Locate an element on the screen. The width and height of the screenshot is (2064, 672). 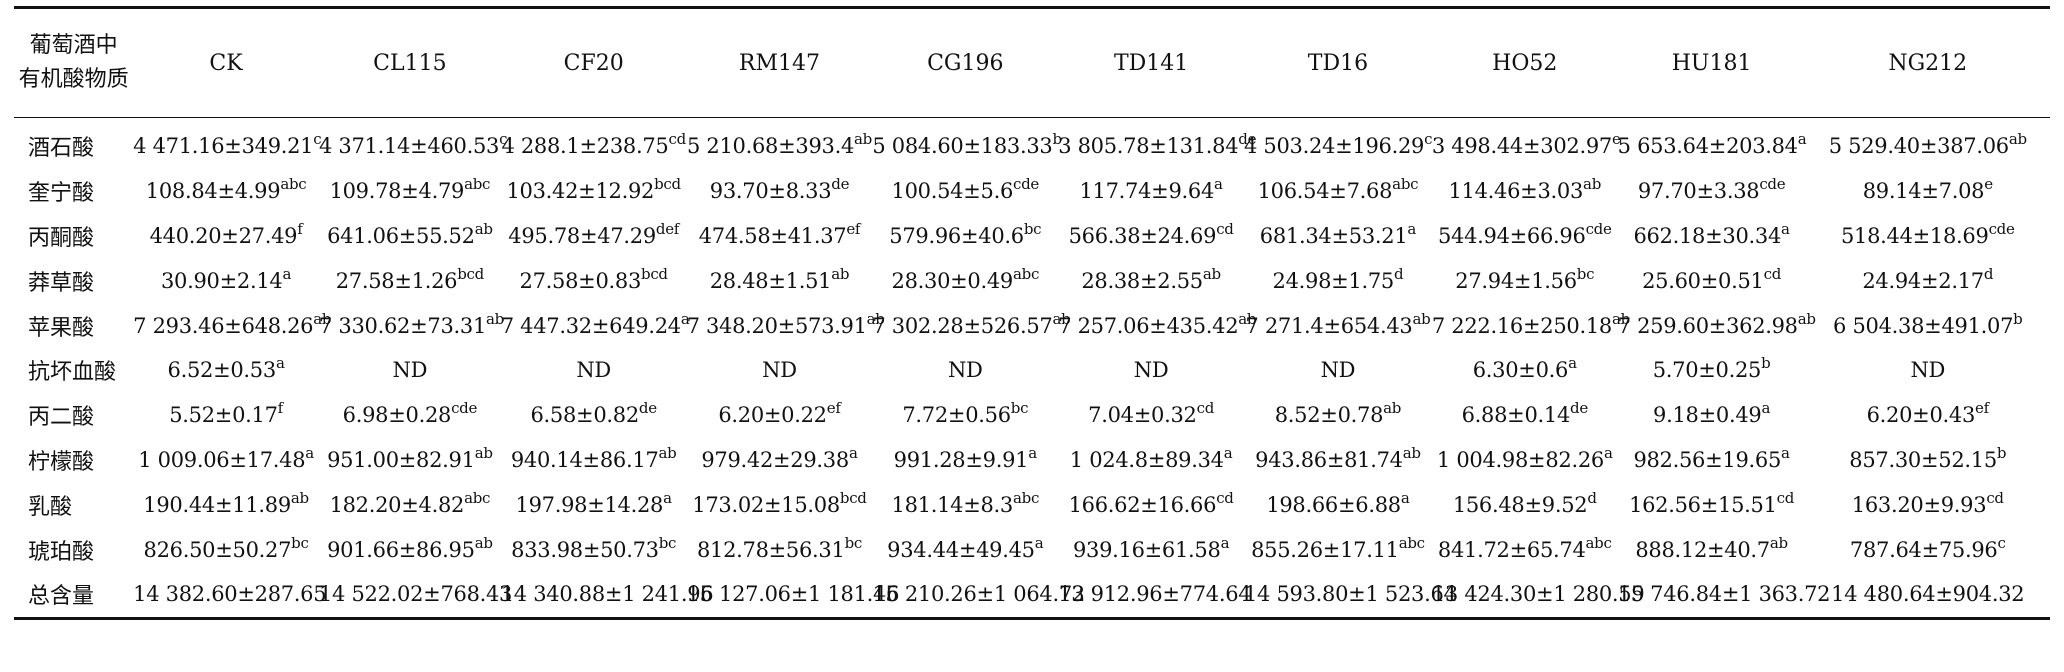
cell-value: 474.58±41.37 is located at coordinates (772, 235).